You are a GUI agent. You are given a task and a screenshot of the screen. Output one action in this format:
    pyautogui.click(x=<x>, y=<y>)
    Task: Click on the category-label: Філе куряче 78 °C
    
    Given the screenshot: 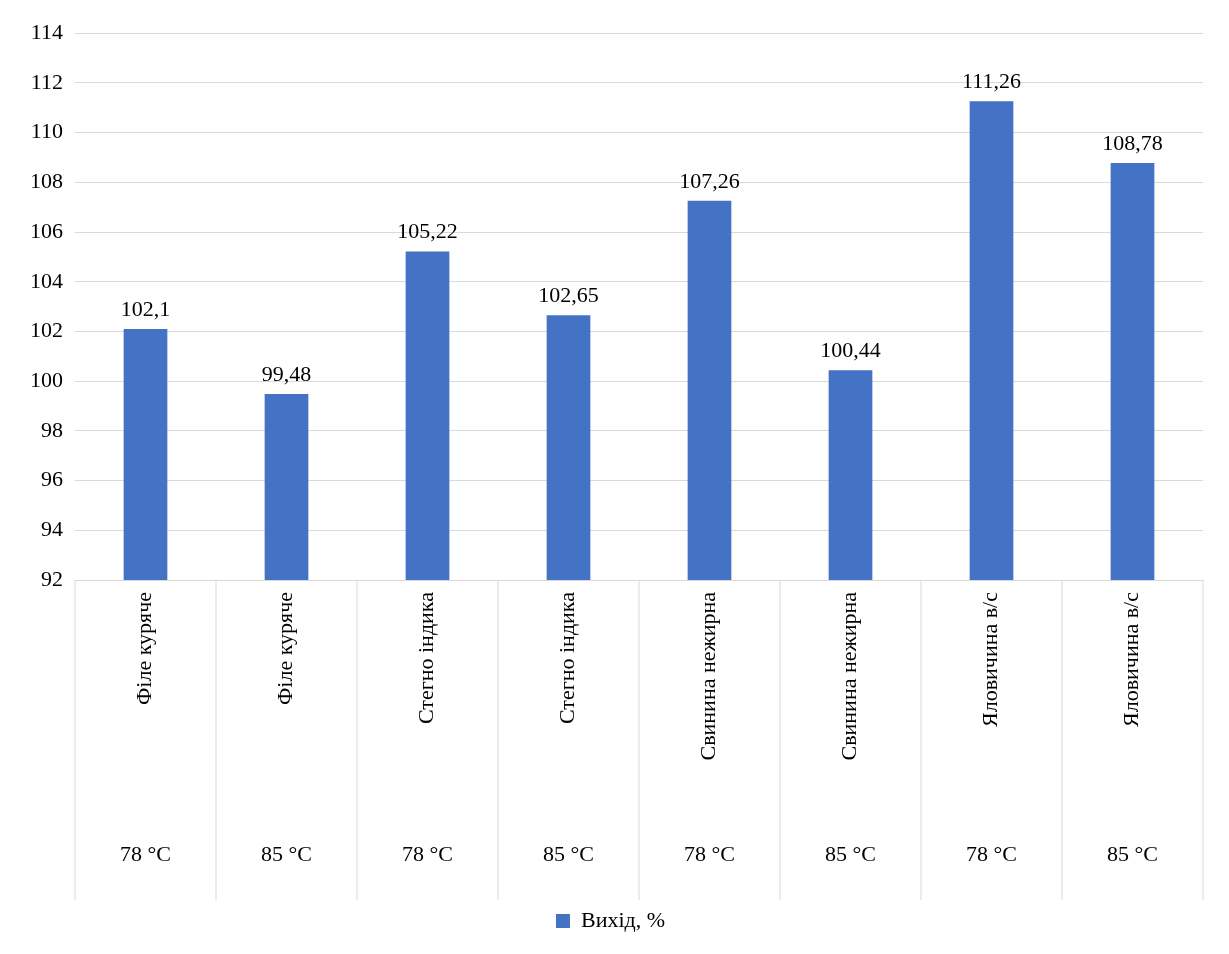 What is the action you would take?
    pyautogui.click(x=145, y=729)
    